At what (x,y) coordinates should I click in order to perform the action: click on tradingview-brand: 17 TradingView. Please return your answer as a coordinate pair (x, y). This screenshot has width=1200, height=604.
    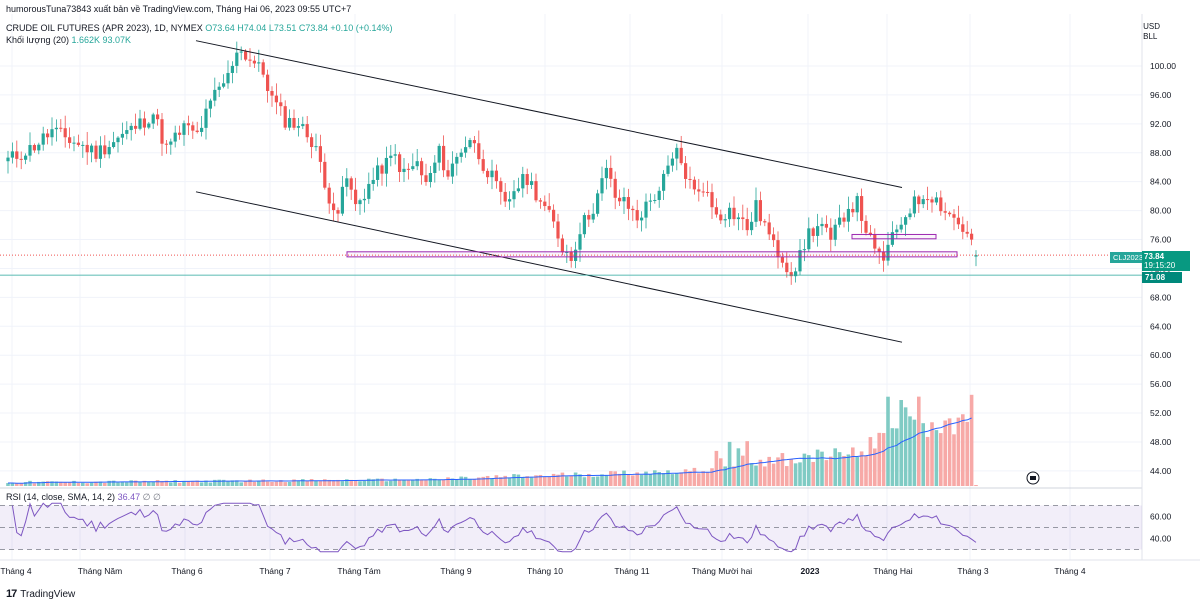
    Looking at the image, I should click on (40, 594).